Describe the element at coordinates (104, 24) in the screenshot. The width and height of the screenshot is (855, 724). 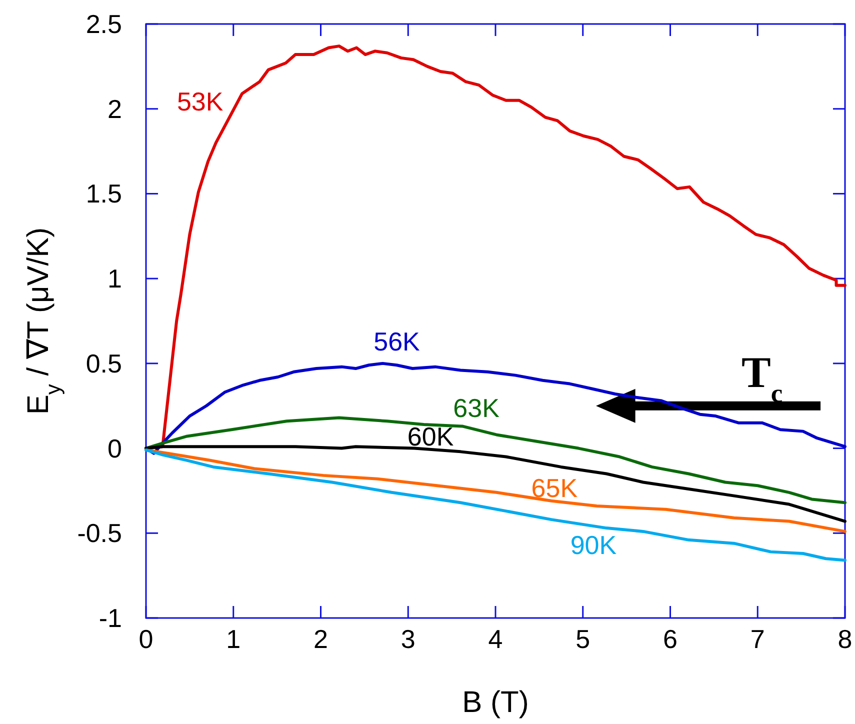
I see `y-tick-label: 2.5` at that location.